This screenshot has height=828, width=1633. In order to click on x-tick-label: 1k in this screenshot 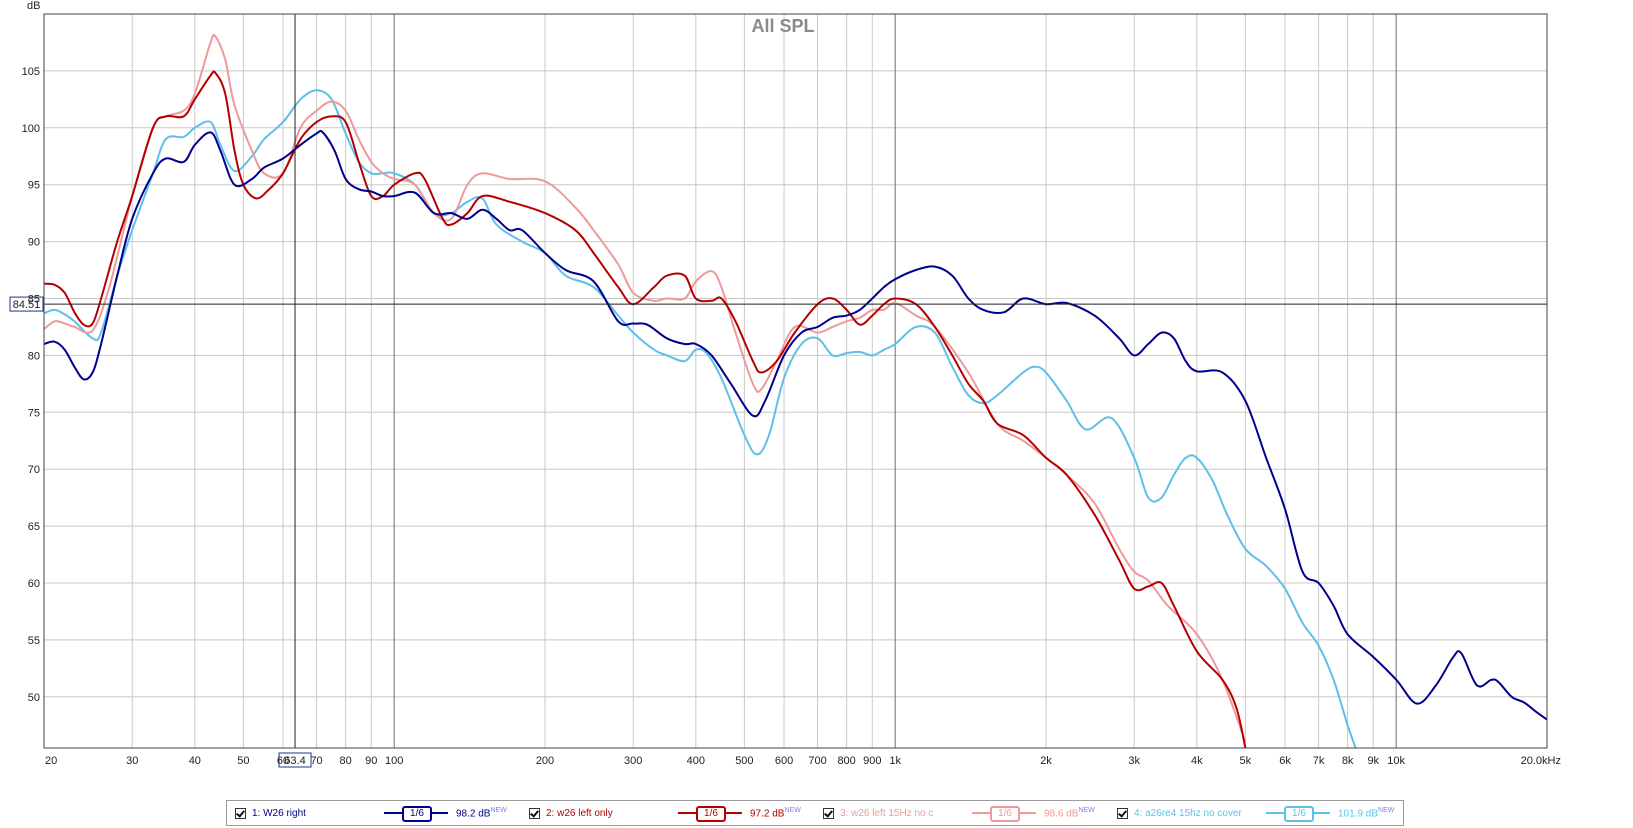, I will do `click(895, 761)`.